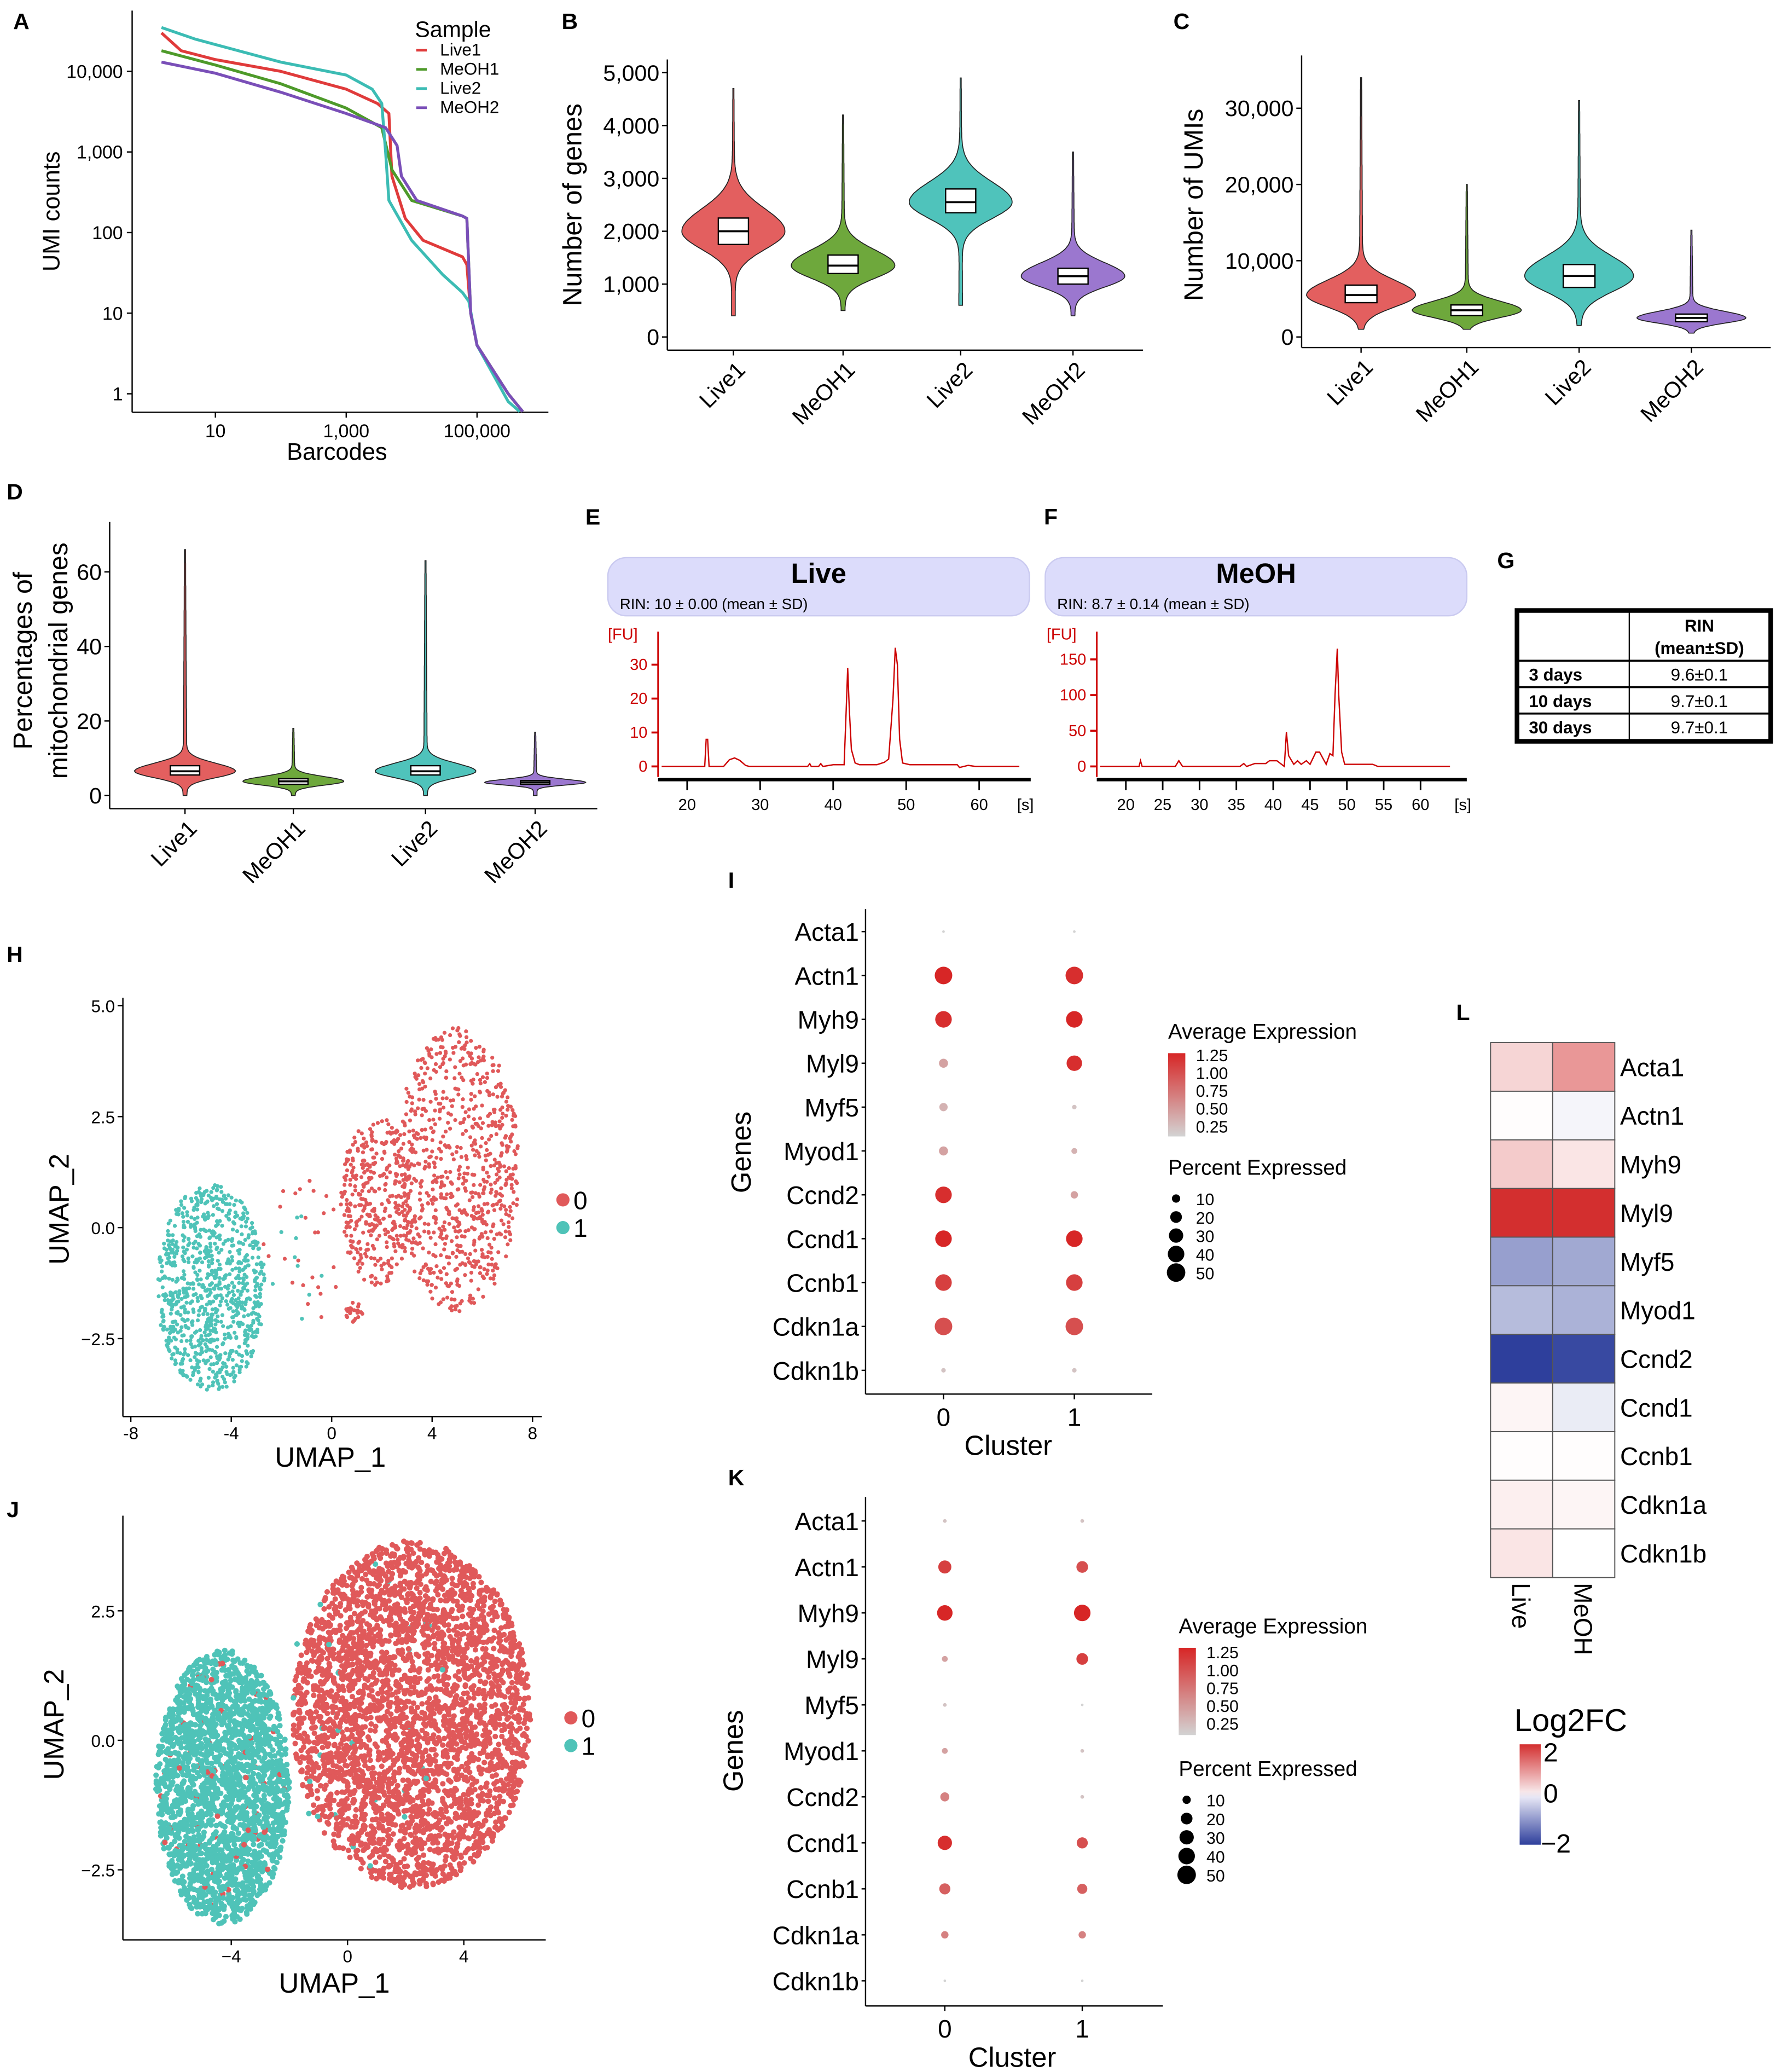 This screenshot has width=1776, height=2072. I want to click on fluorescence-trace, so click(841, 707).